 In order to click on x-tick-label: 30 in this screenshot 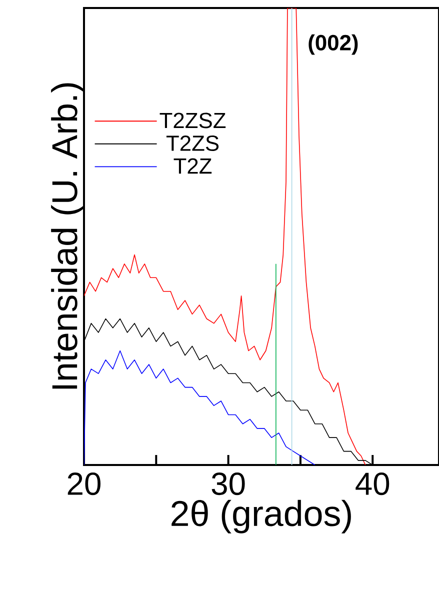, I will do `click(228, 484)`.